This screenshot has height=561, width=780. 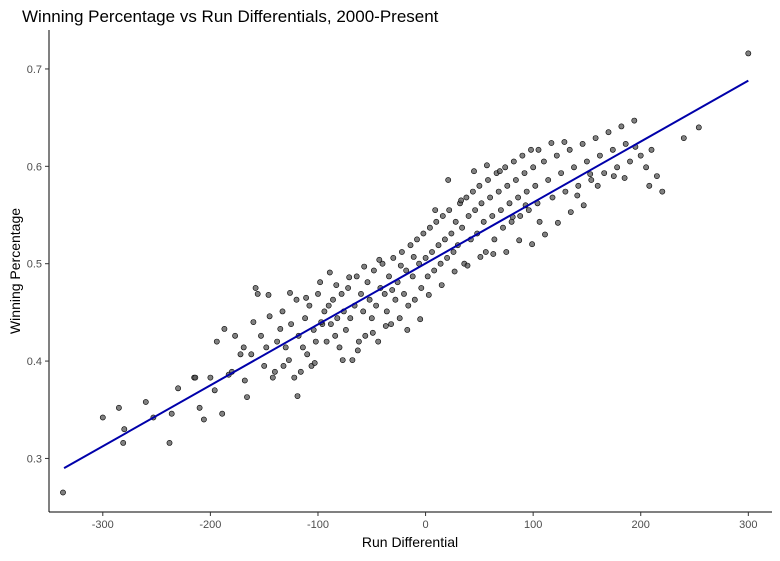 I want to click on x-axis-label: Run Differential, so click(x=410, y=542).